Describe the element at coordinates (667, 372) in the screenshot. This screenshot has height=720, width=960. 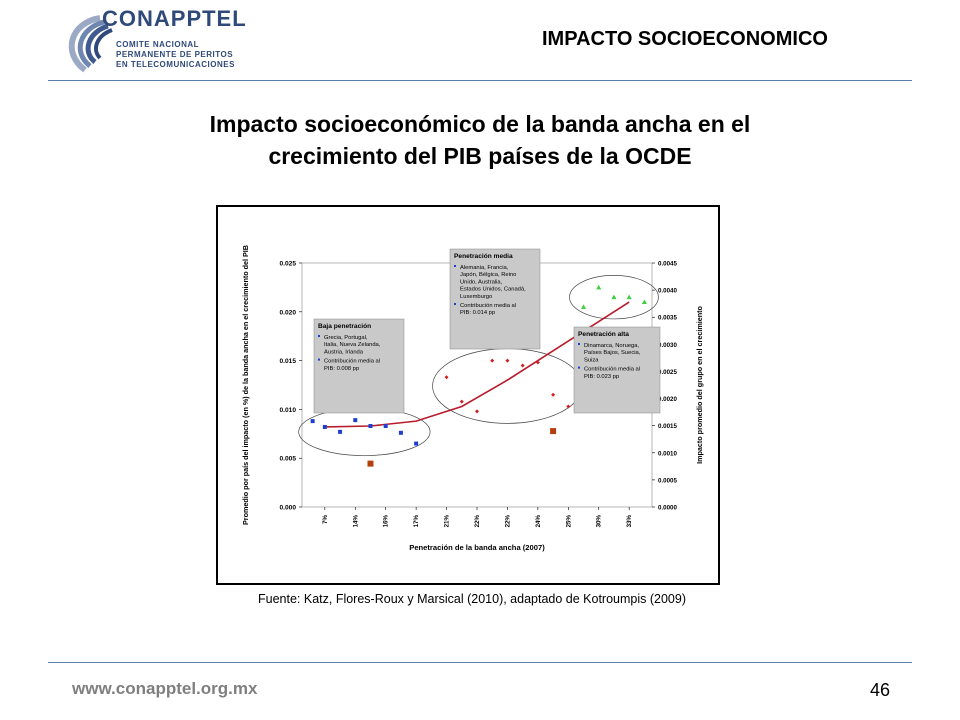
I see `y2-tick-label: 0.0025` at that location.